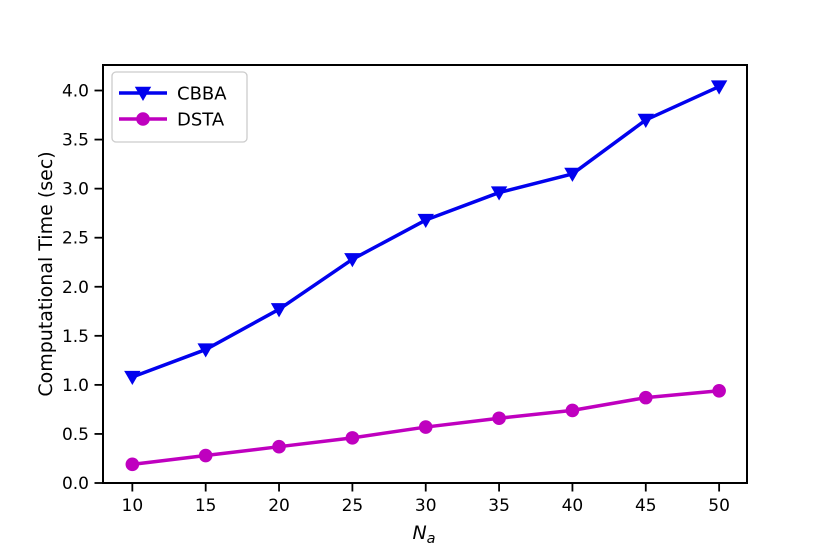  Describe the element at coordinates (426, 506) in the screenshot. I see `x-axis-tick-label: 30` at that location.